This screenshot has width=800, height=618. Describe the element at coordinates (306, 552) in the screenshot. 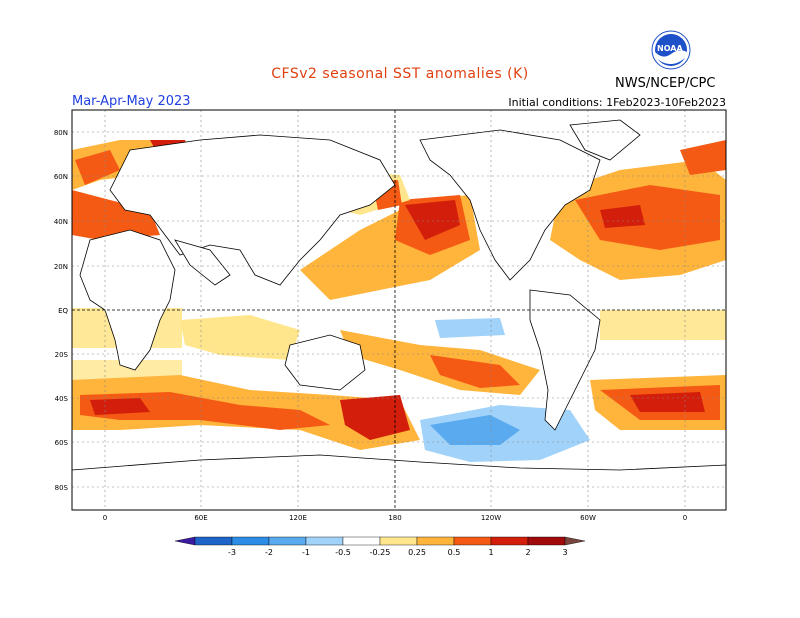

I see `legend-label: -1` at that location.